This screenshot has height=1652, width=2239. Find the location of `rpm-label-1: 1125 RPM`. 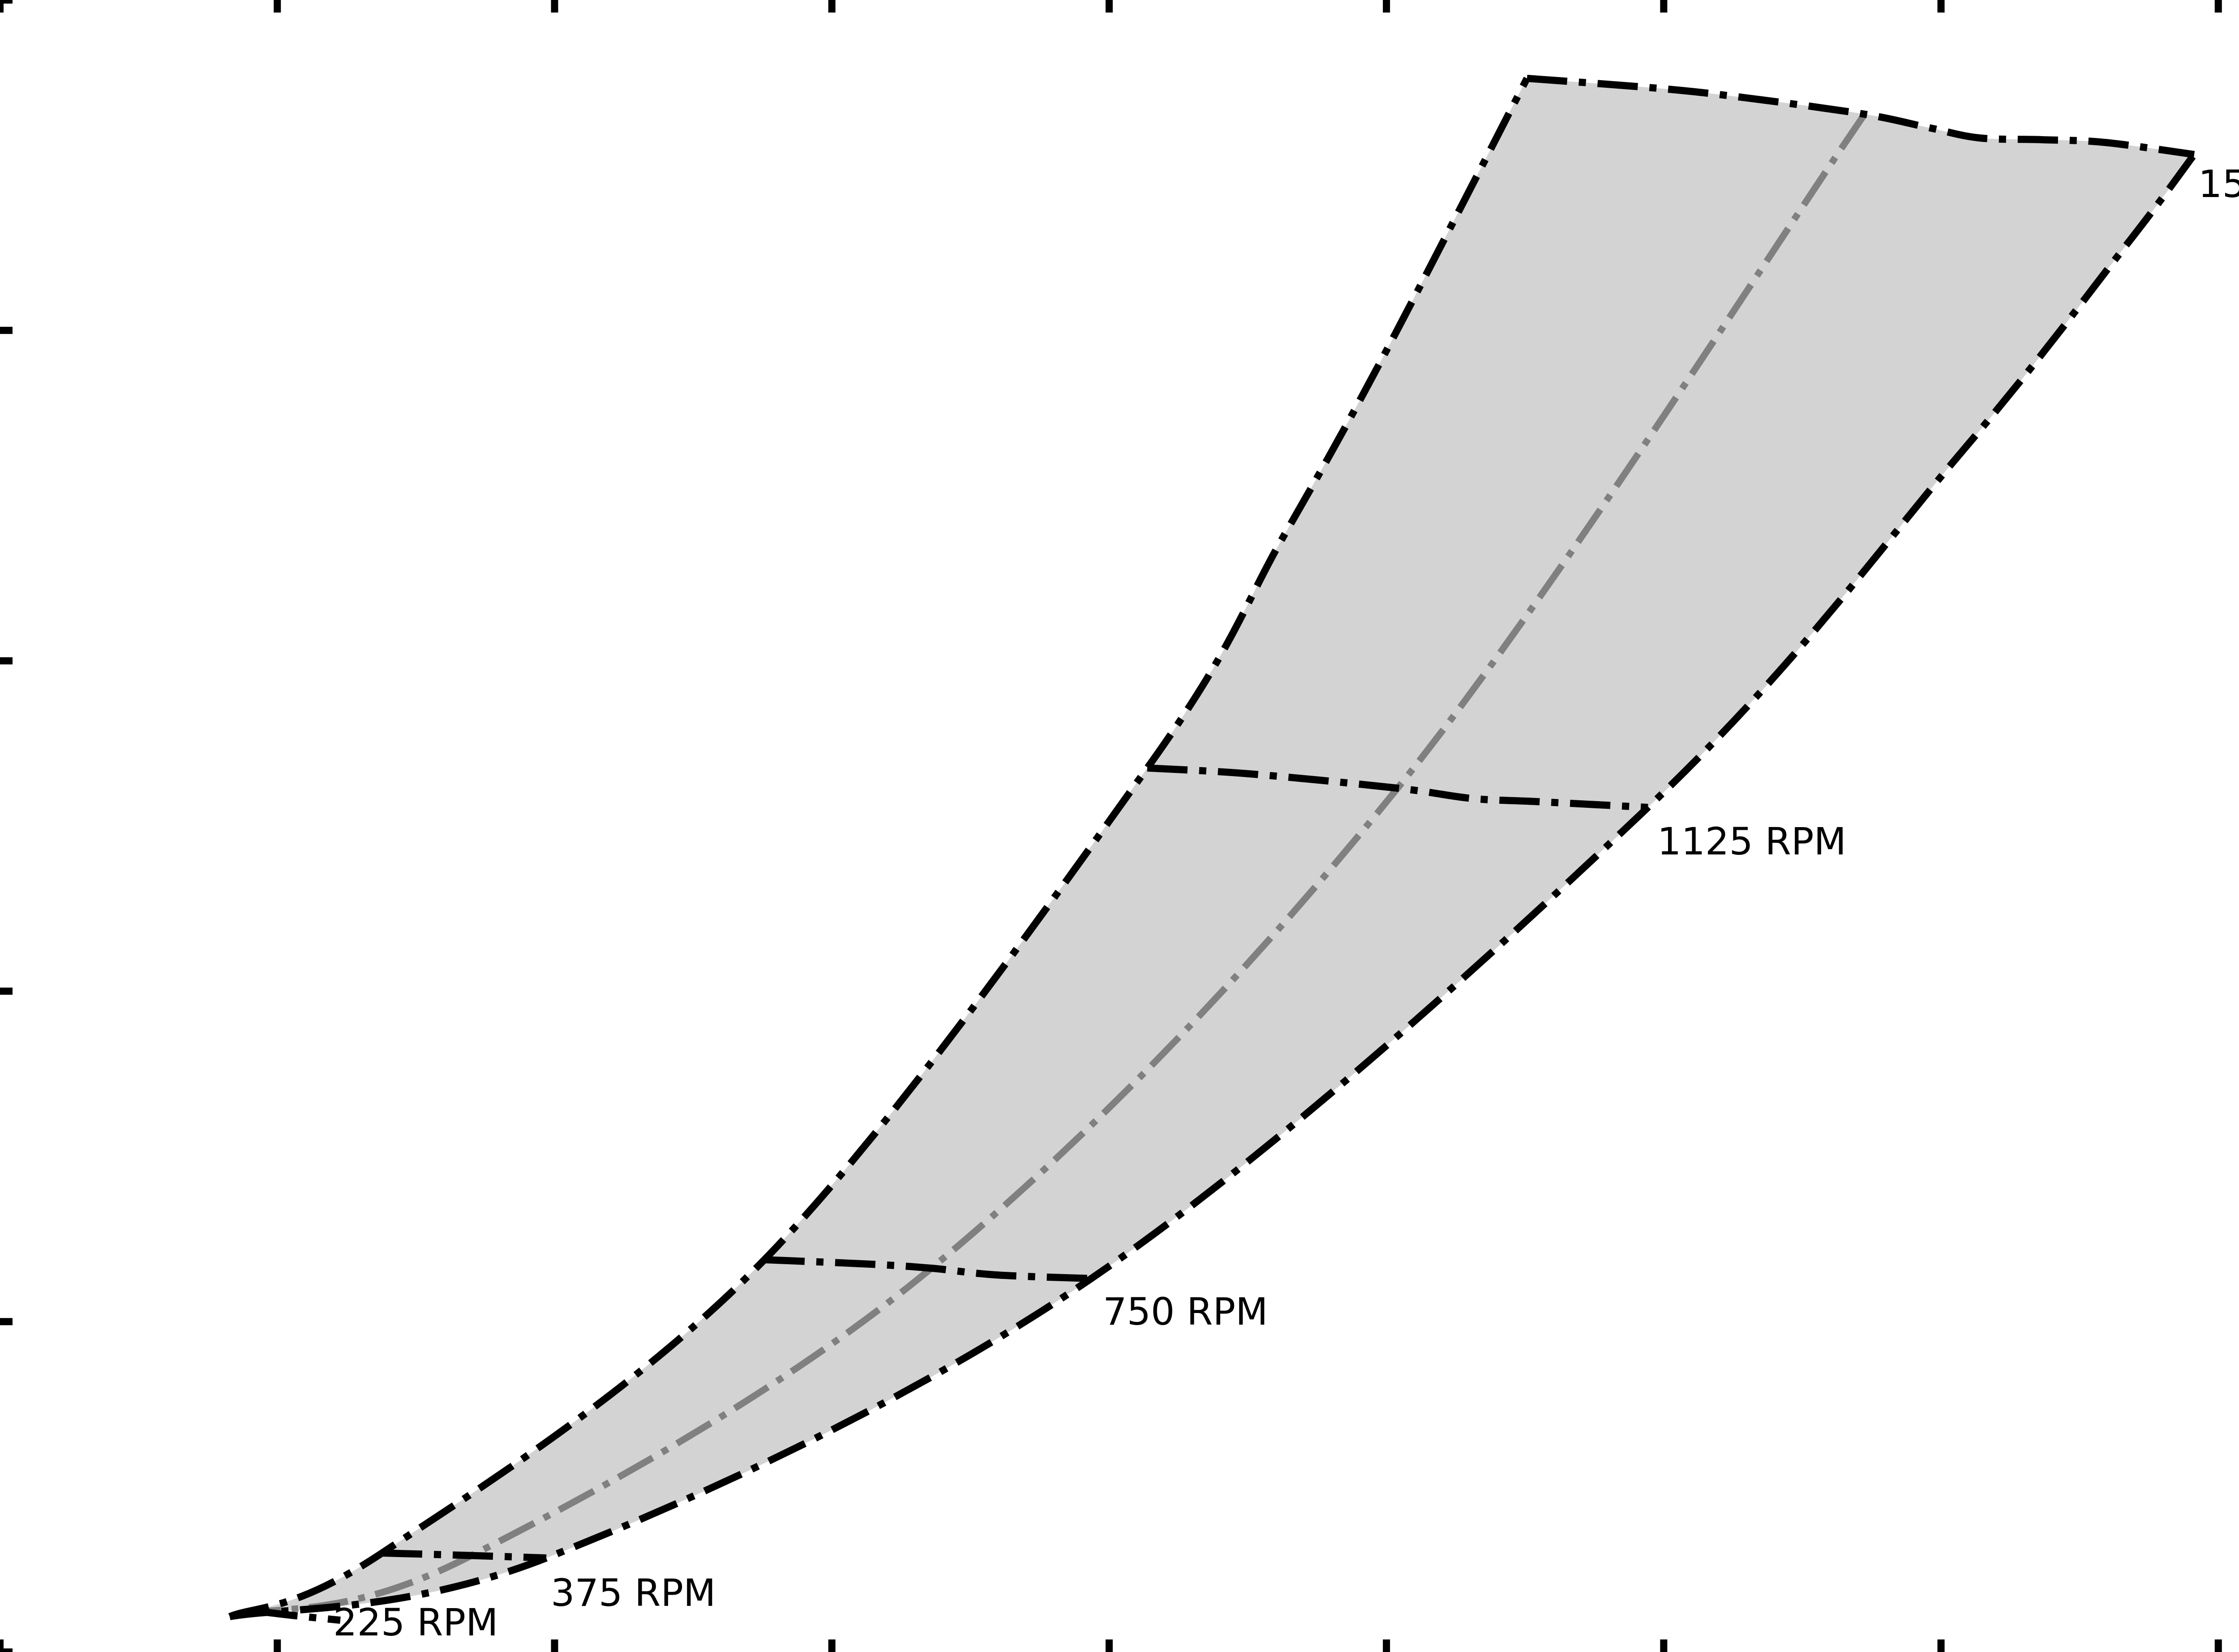

rpm-label-1: 1125 RPM is located at coordinates (1751, 841).